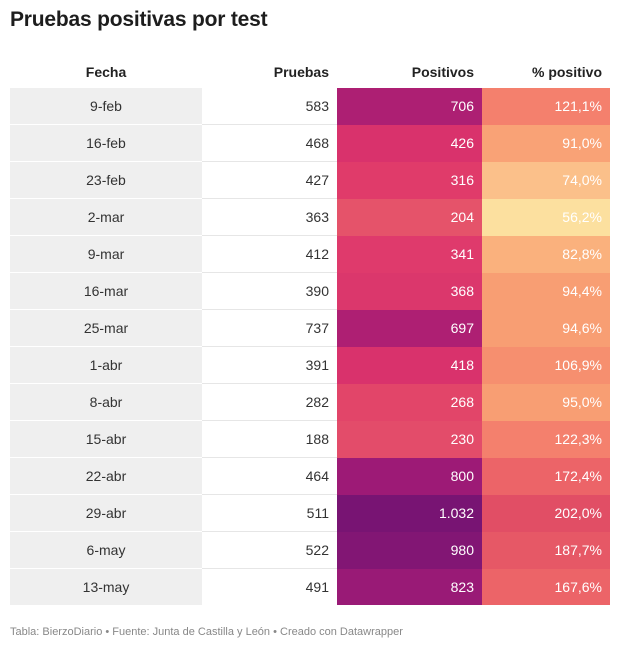  I want to click on table-row: 15-abr 188 230 122,3%, so click(310, 439).